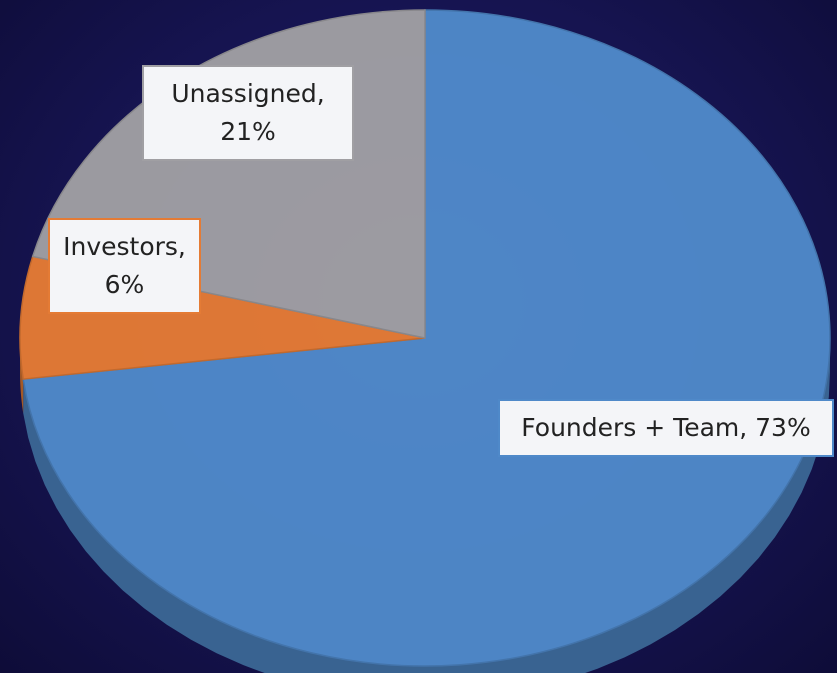  I want to click on data-label: Unassigned, 21%, so click(248, 113).